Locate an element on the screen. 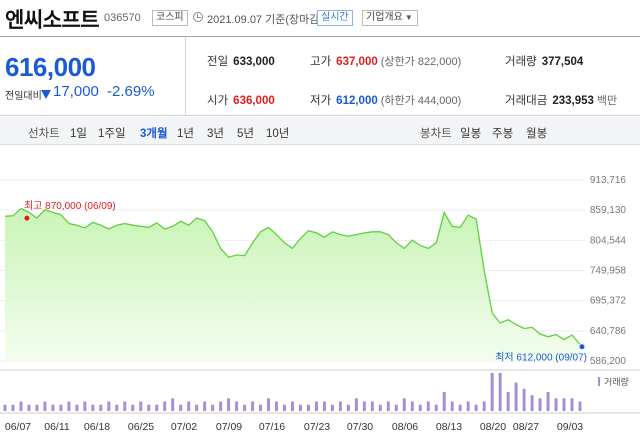  open-cell: 시가 636,000 is located at coordinates (241, 100).